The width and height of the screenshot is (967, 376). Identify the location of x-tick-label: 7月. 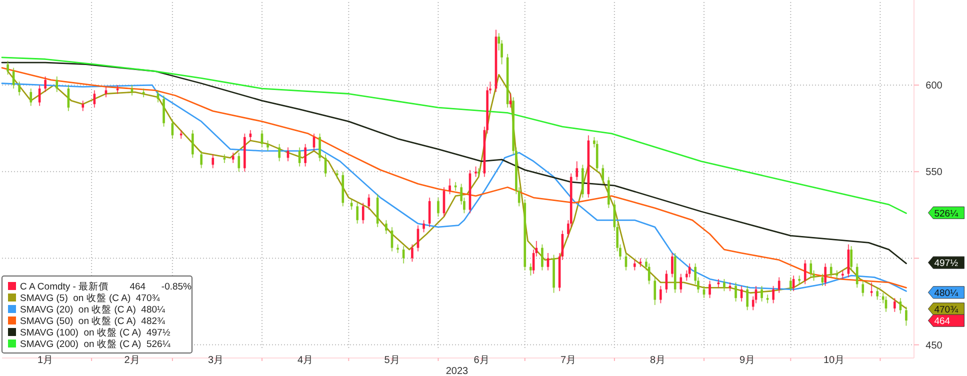
(568, 360).